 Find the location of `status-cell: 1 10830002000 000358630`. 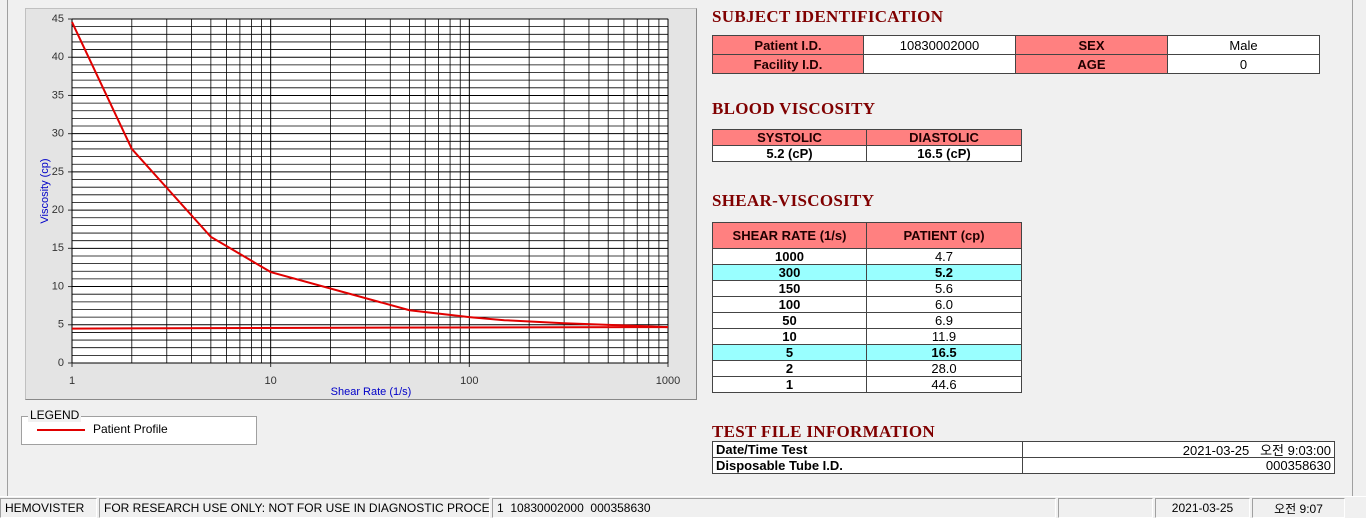

status-cell: 1 10830002000 000358630 is located at coordinates (774, 508).